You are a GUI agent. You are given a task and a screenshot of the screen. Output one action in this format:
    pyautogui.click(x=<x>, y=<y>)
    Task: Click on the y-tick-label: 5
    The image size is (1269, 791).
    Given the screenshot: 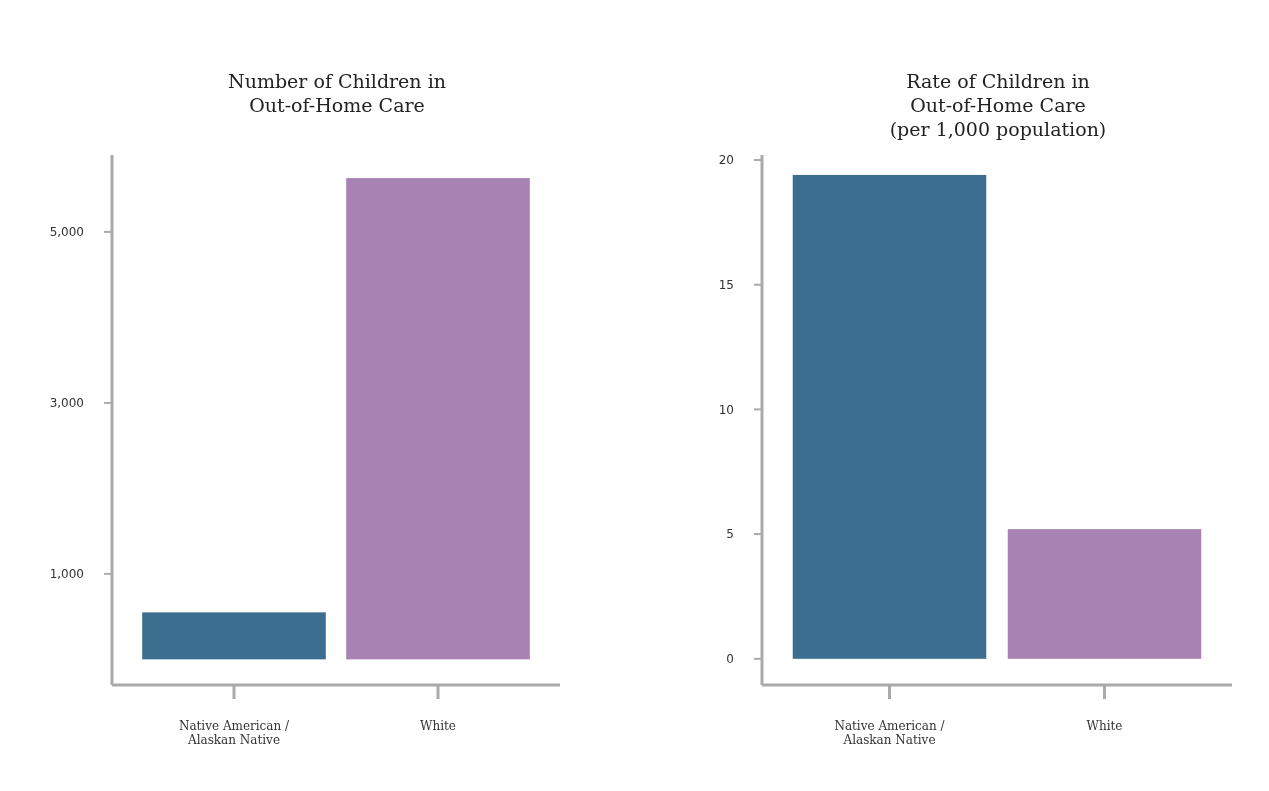 What is the action you would take?
    pyautogui.click(x=730, y=534)
    